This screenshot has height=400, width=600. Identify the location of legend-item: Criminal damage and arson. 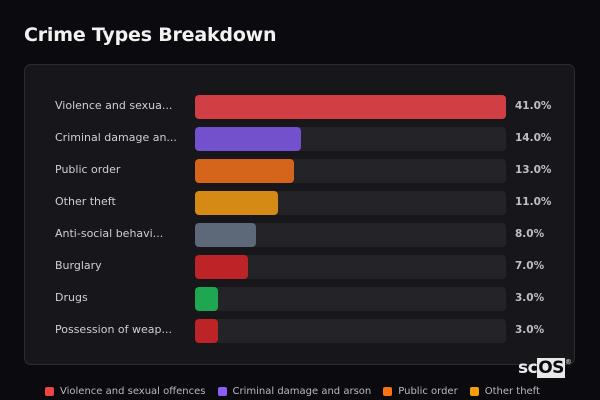
(294, 391).